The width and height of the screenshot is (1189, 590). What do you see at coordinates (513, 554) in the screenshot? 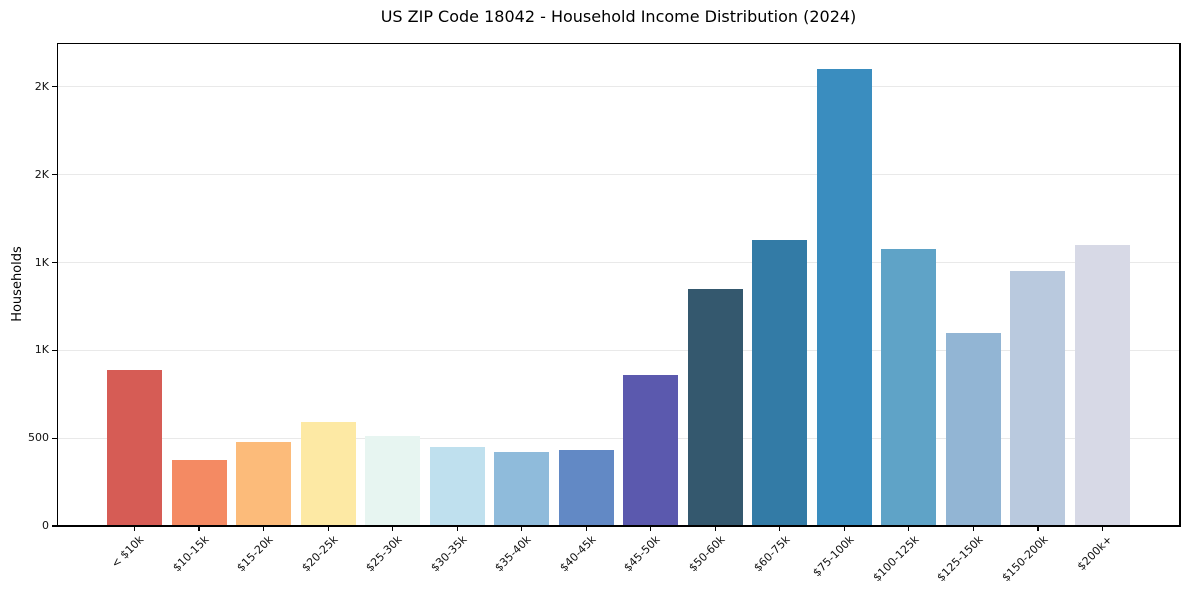
I see `x-tick-label: $35-40k` at bounding box center [513, 554].